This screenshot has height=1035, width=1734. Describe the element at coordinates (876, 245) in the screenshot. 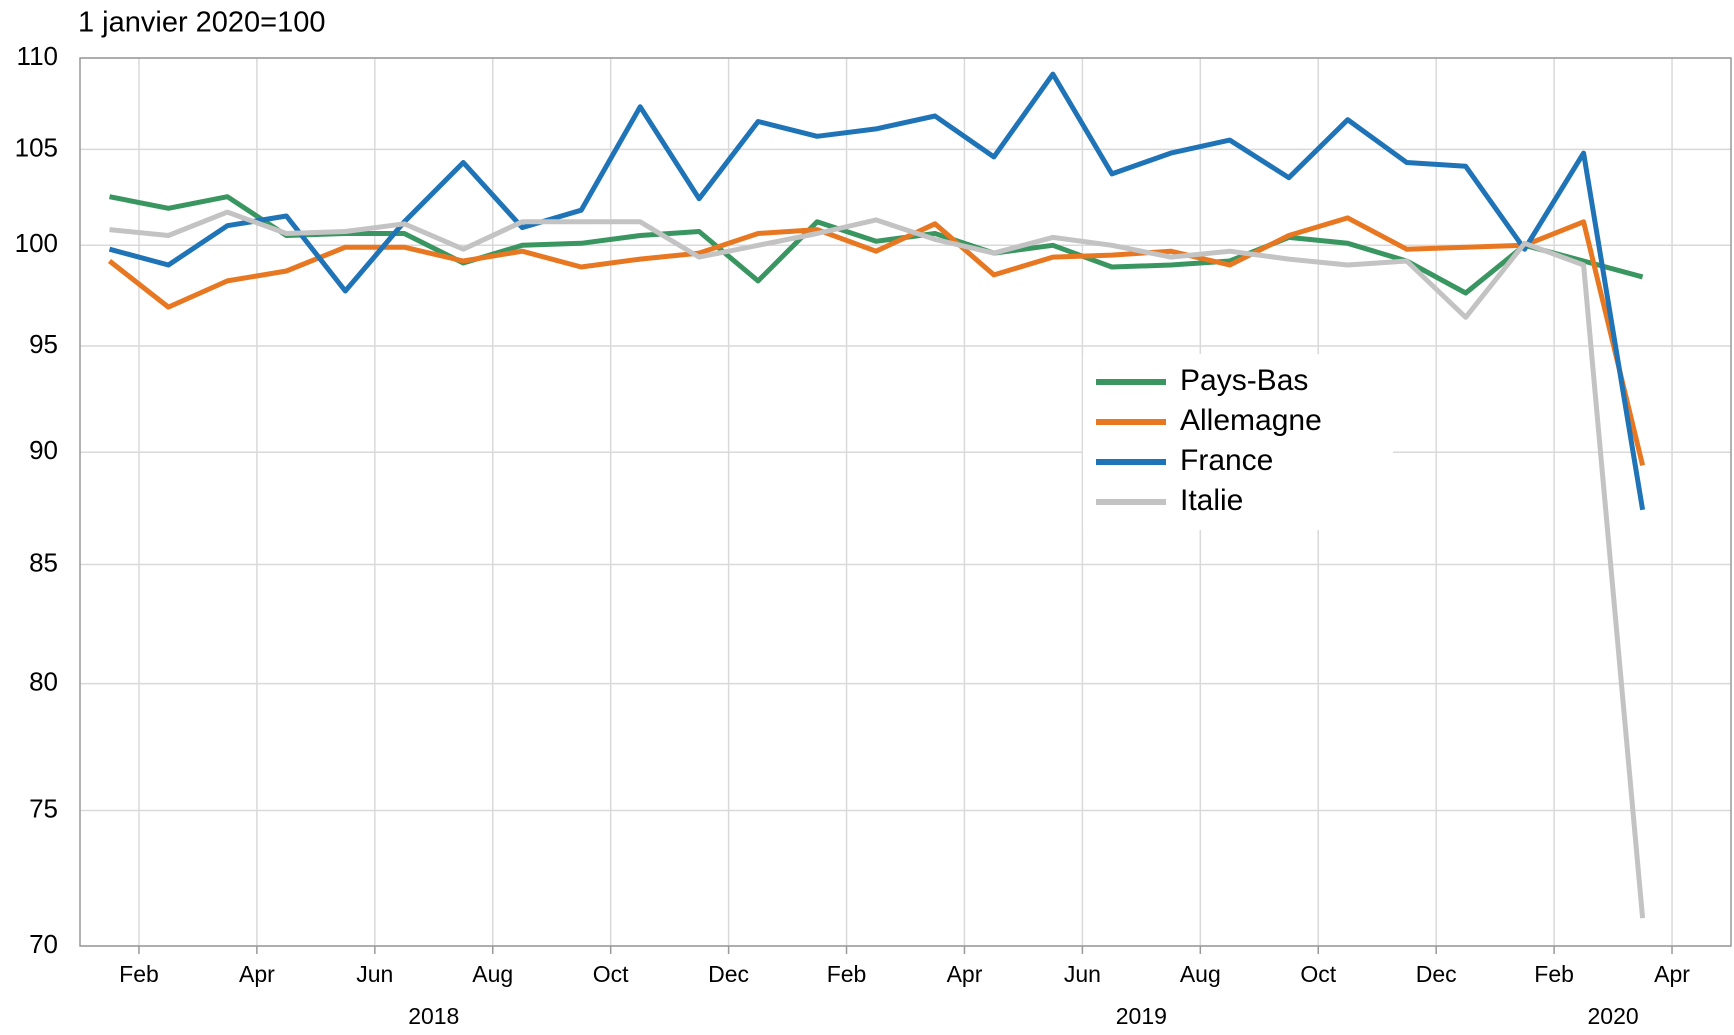

I see `series-line` at that location.